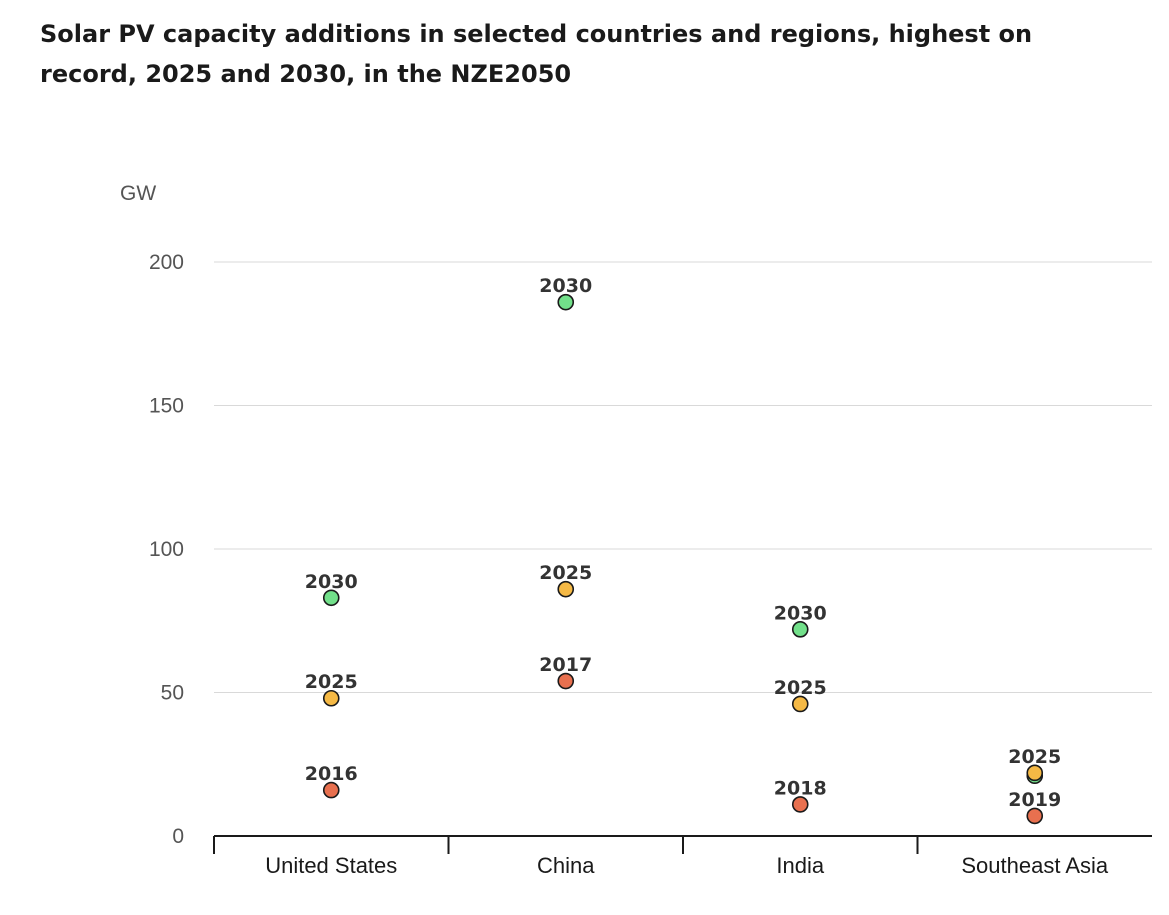 Image resolution: width=1169 pixels, height=915 pixels. What do you see at coordinates (166, 406) in the screenshot?
I see `y-tick-label: 150` at bounding box center [166, 406].